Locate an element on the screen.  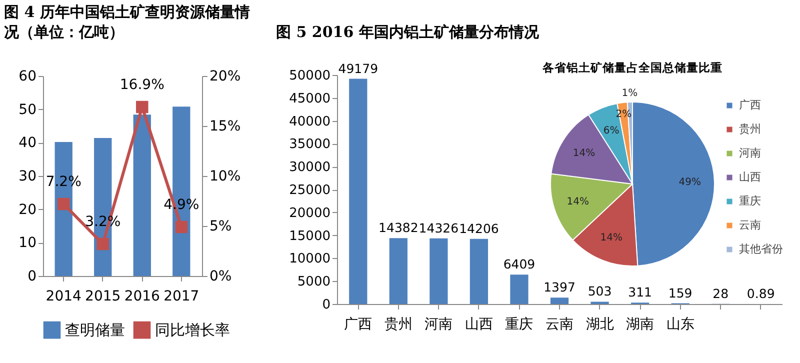
y-tick-label: 40 is located at coordinates (27, 143).